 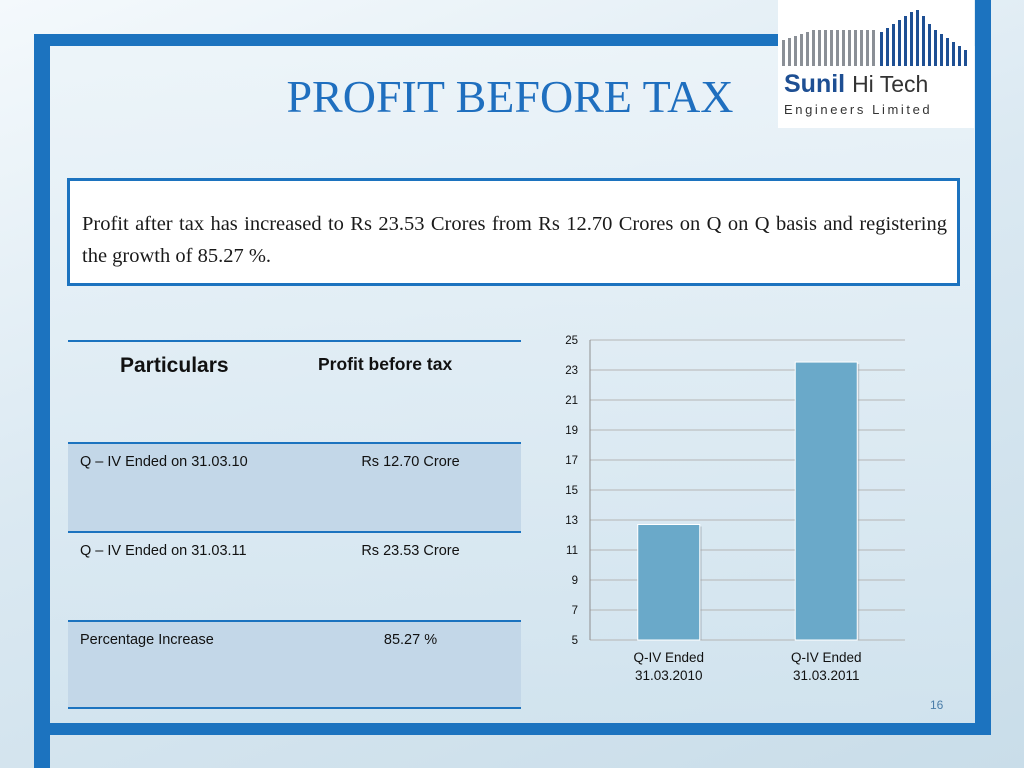 What do you see at coordinates (669, 675) in the screenshot?
I see `x-tick-label: 31.03.2010` at bounding box center [669, 675].